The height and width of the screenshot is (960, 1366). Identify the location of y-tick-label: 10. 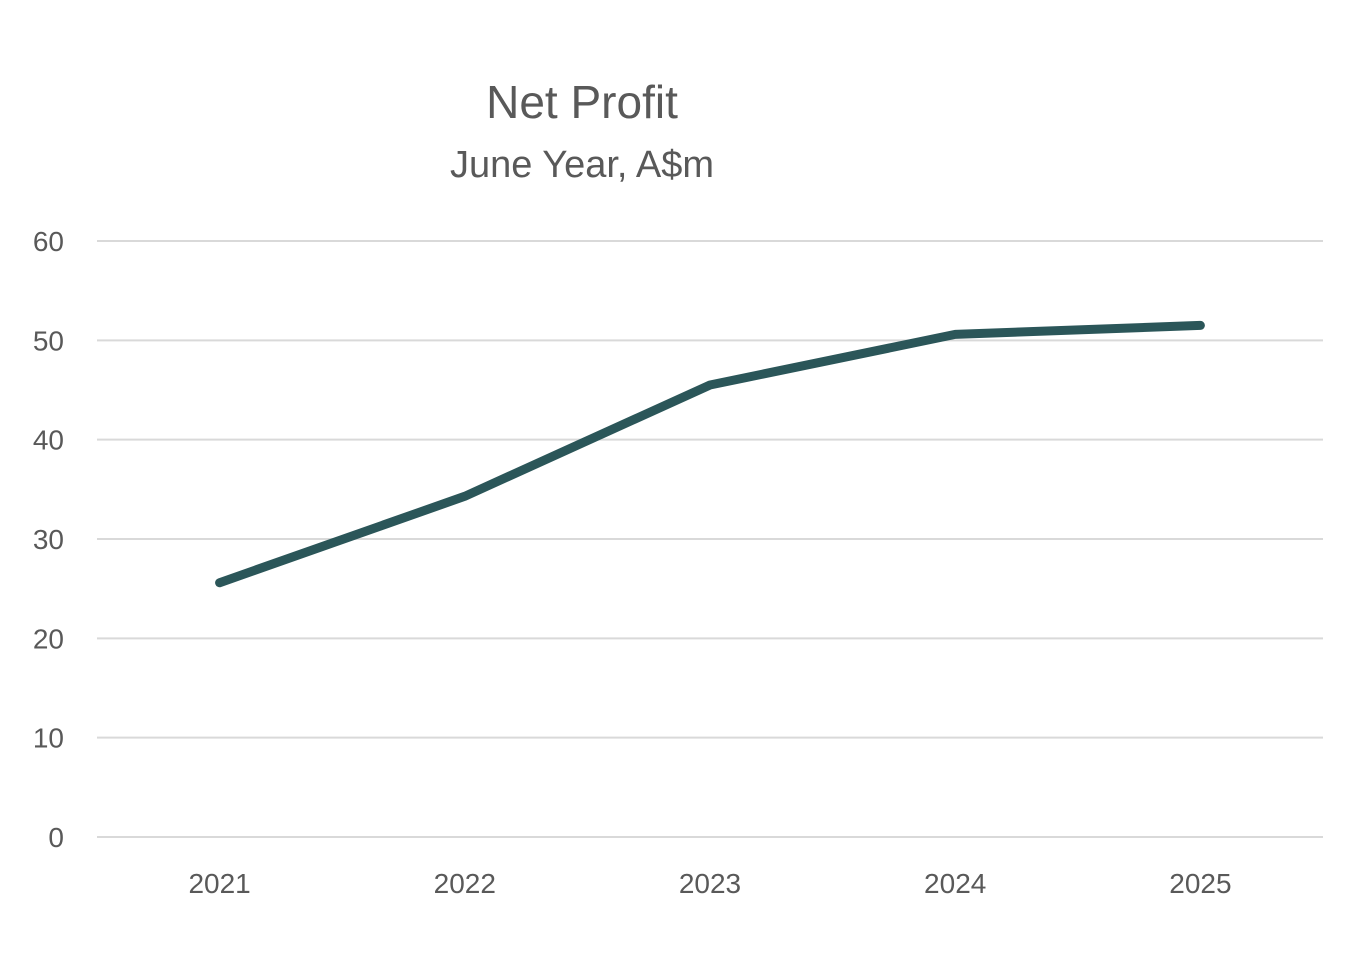
(48, 738).